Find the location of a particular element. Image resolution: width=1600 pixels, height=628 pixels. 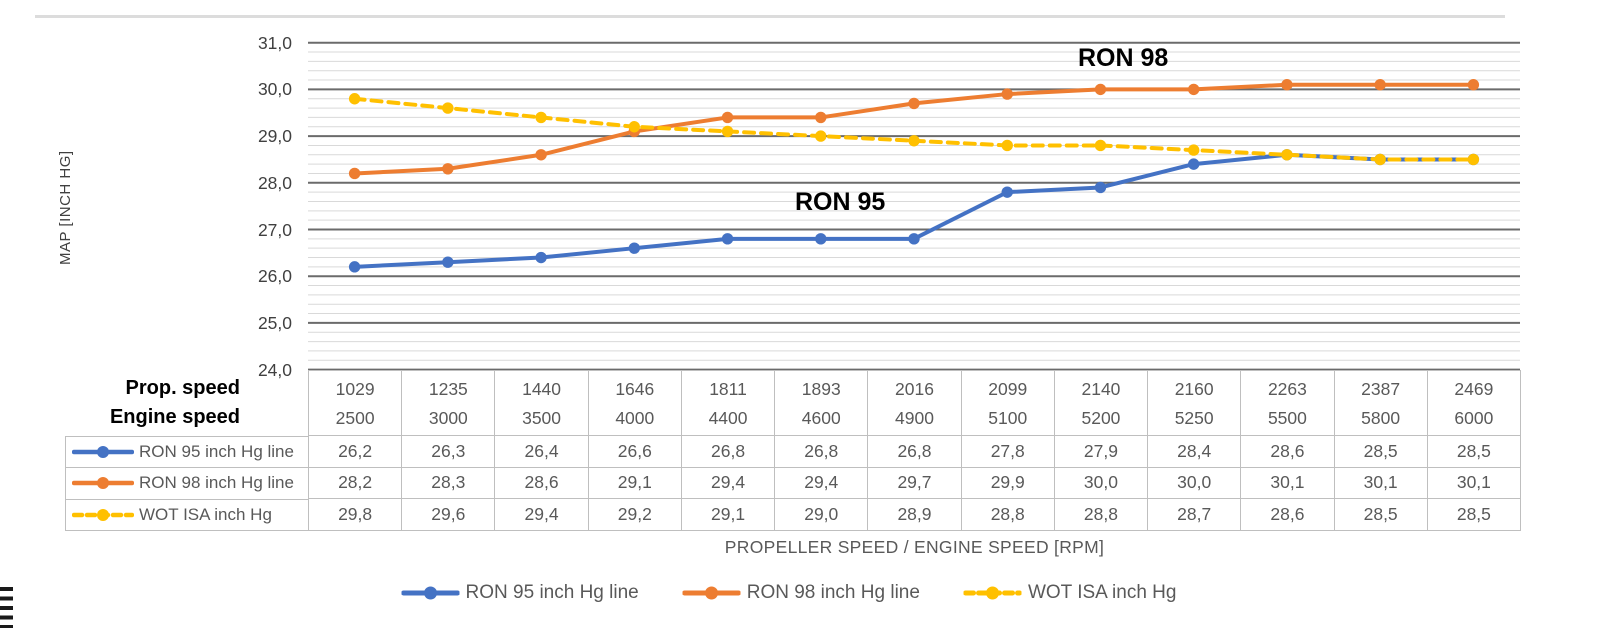

series-key-label: RON 95 inch Hg line is located at coordinates (216, 452).